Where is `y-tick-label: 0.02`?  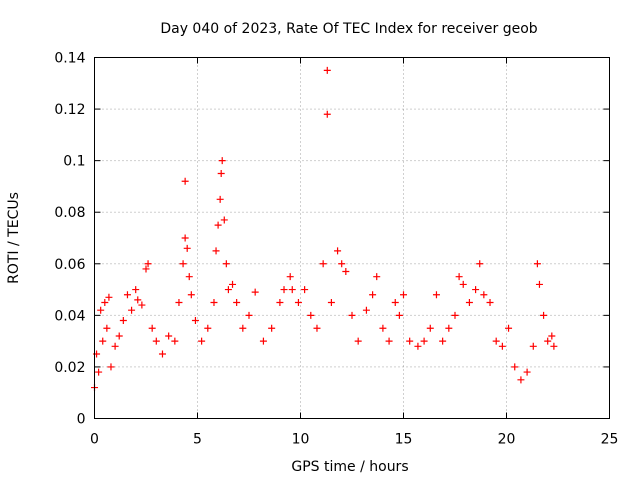
y-tick-label: 0.02 is located at coordinates (69, 368).